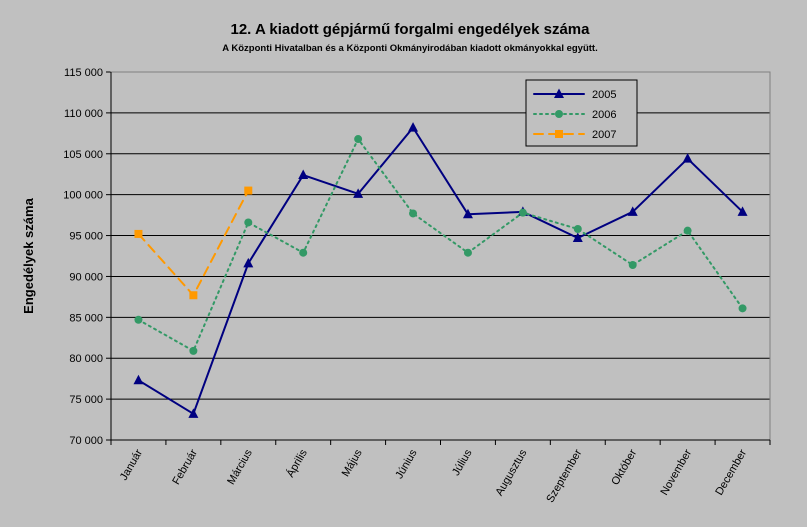  What do you see at coordinates (83, 114) in the screenshot?
I see `y-tick-label: 110 000` at bounding box center [83, 114].